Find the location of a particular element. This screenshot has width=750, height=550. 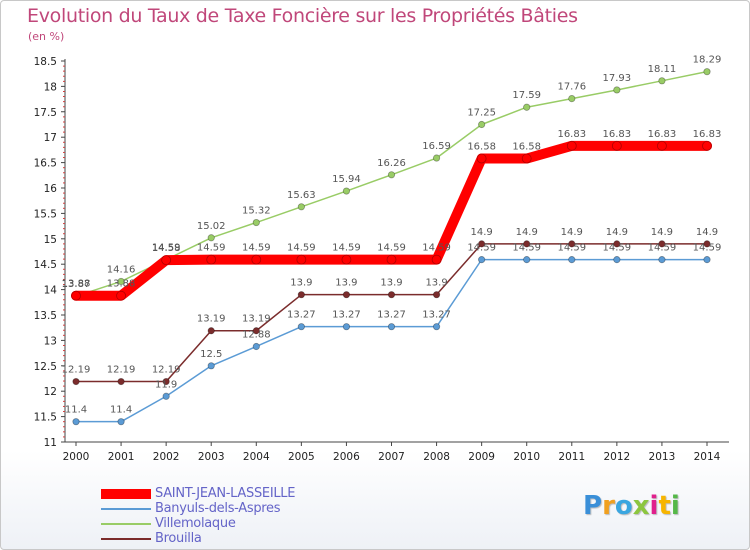

y-tick-label: 17 is located at coordinates (50, 138).